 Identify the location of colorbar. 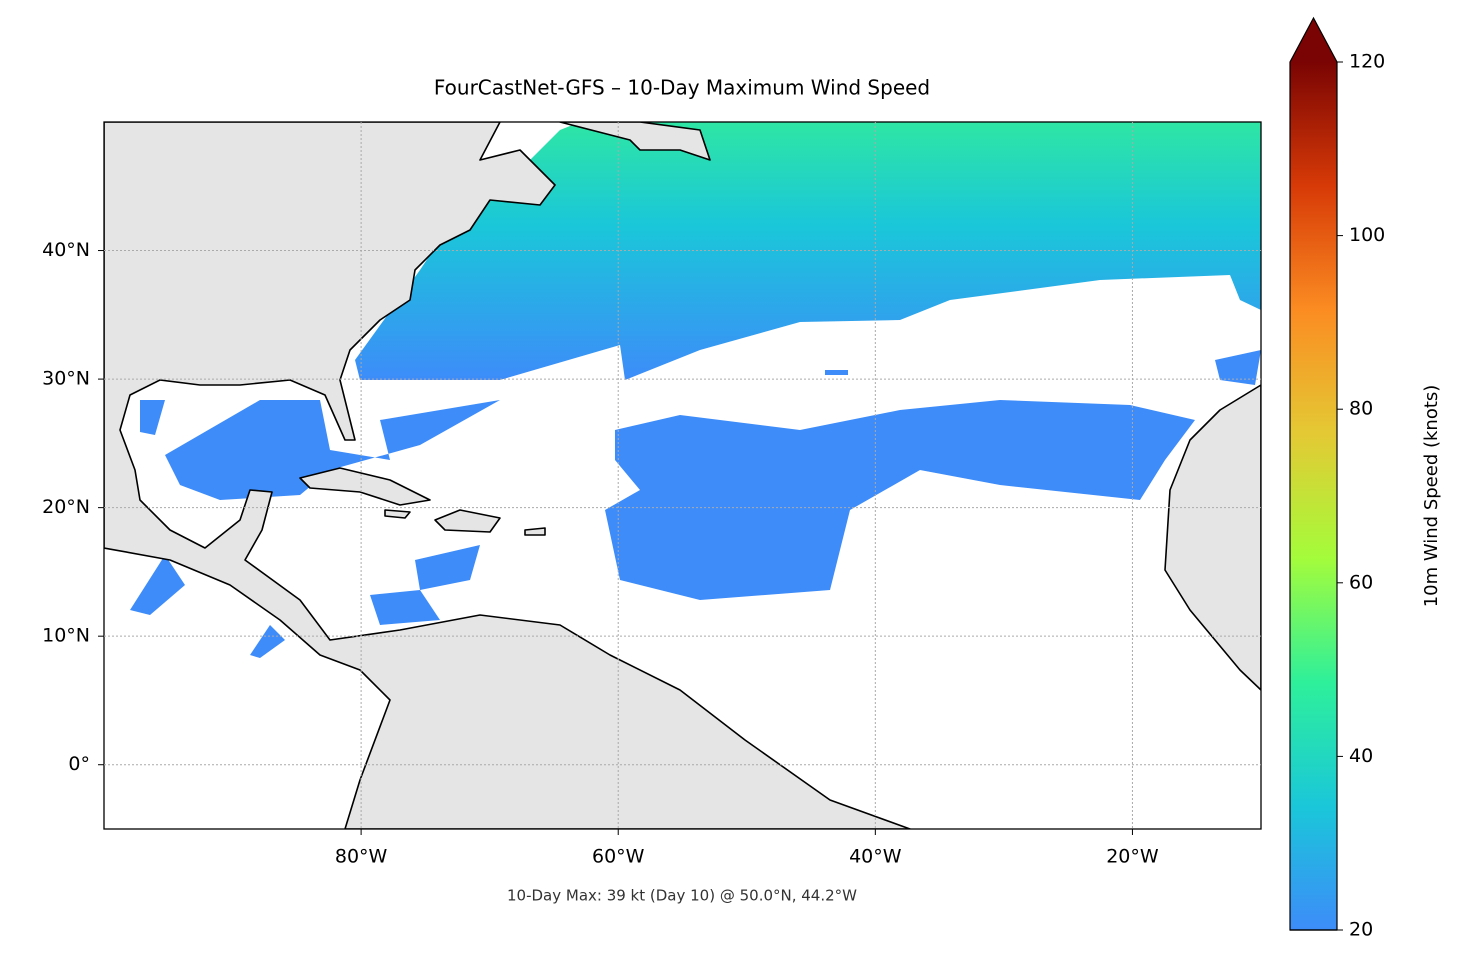
(1313, 496).